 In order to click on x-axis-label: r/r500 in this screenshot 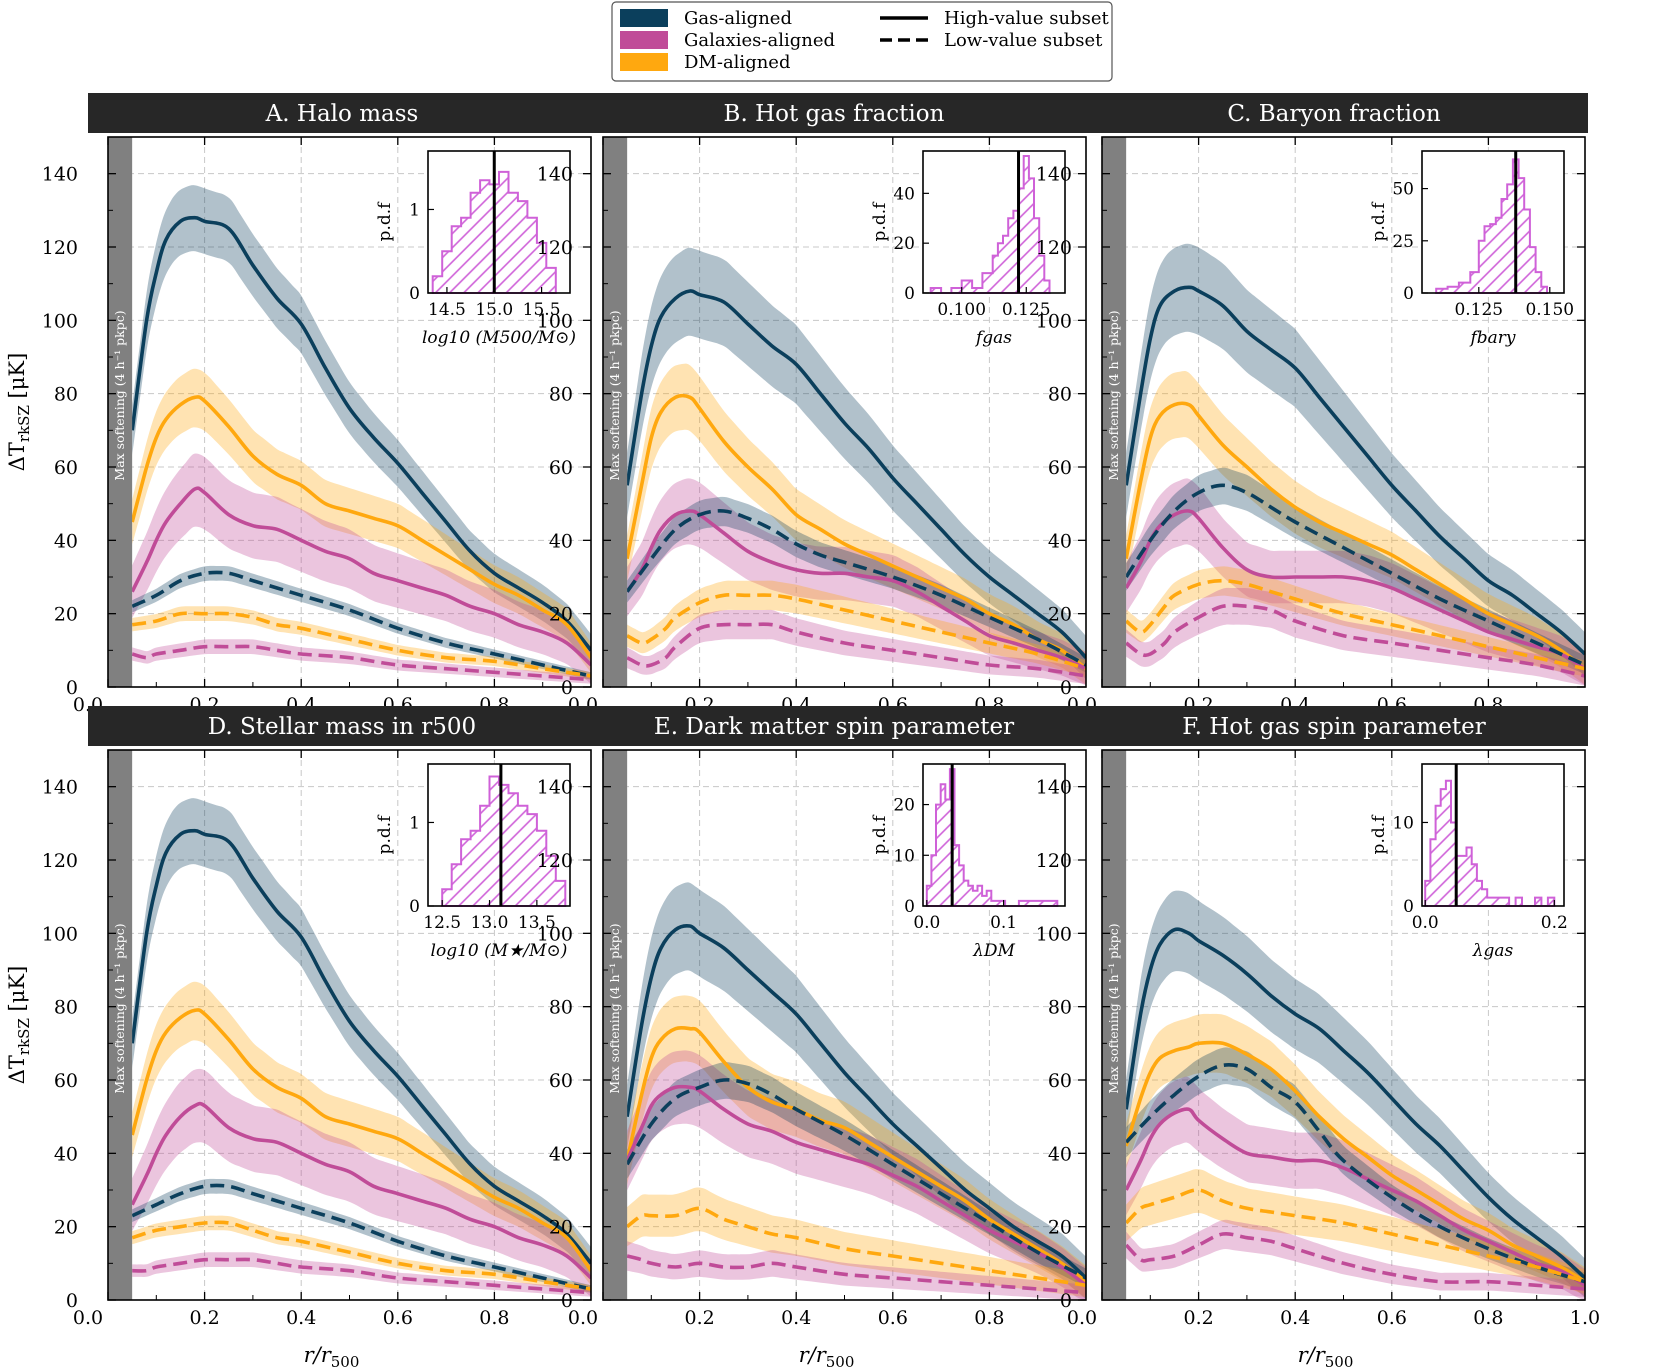, I will do `click(1326, 1357)`.